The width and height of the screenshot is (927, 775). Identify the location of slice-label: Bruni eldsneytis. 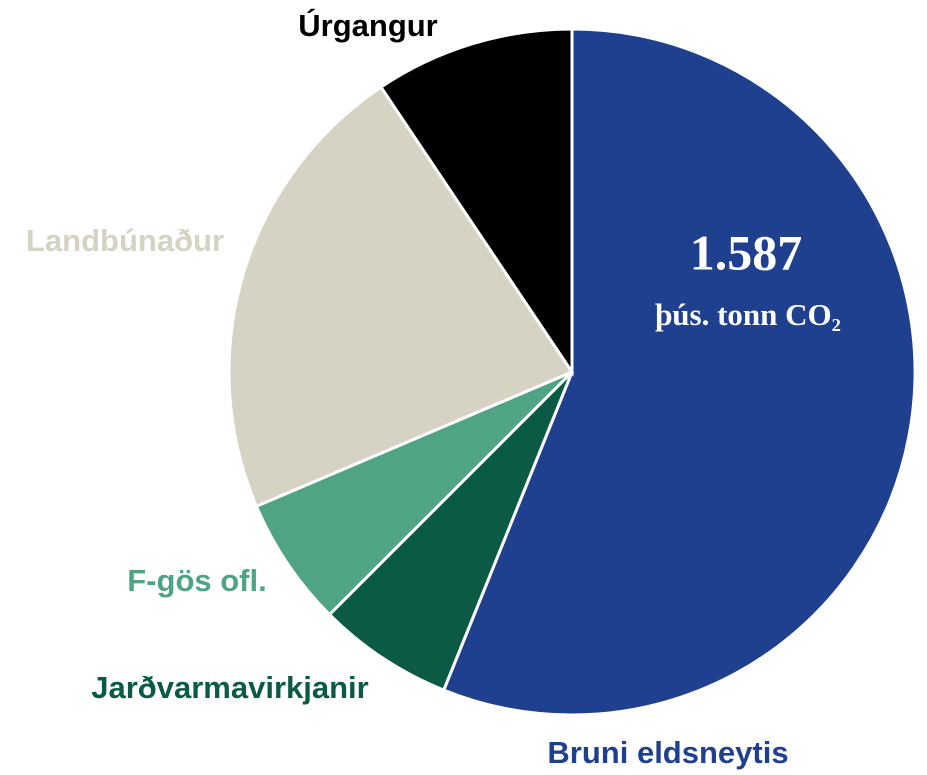
(667, 752).